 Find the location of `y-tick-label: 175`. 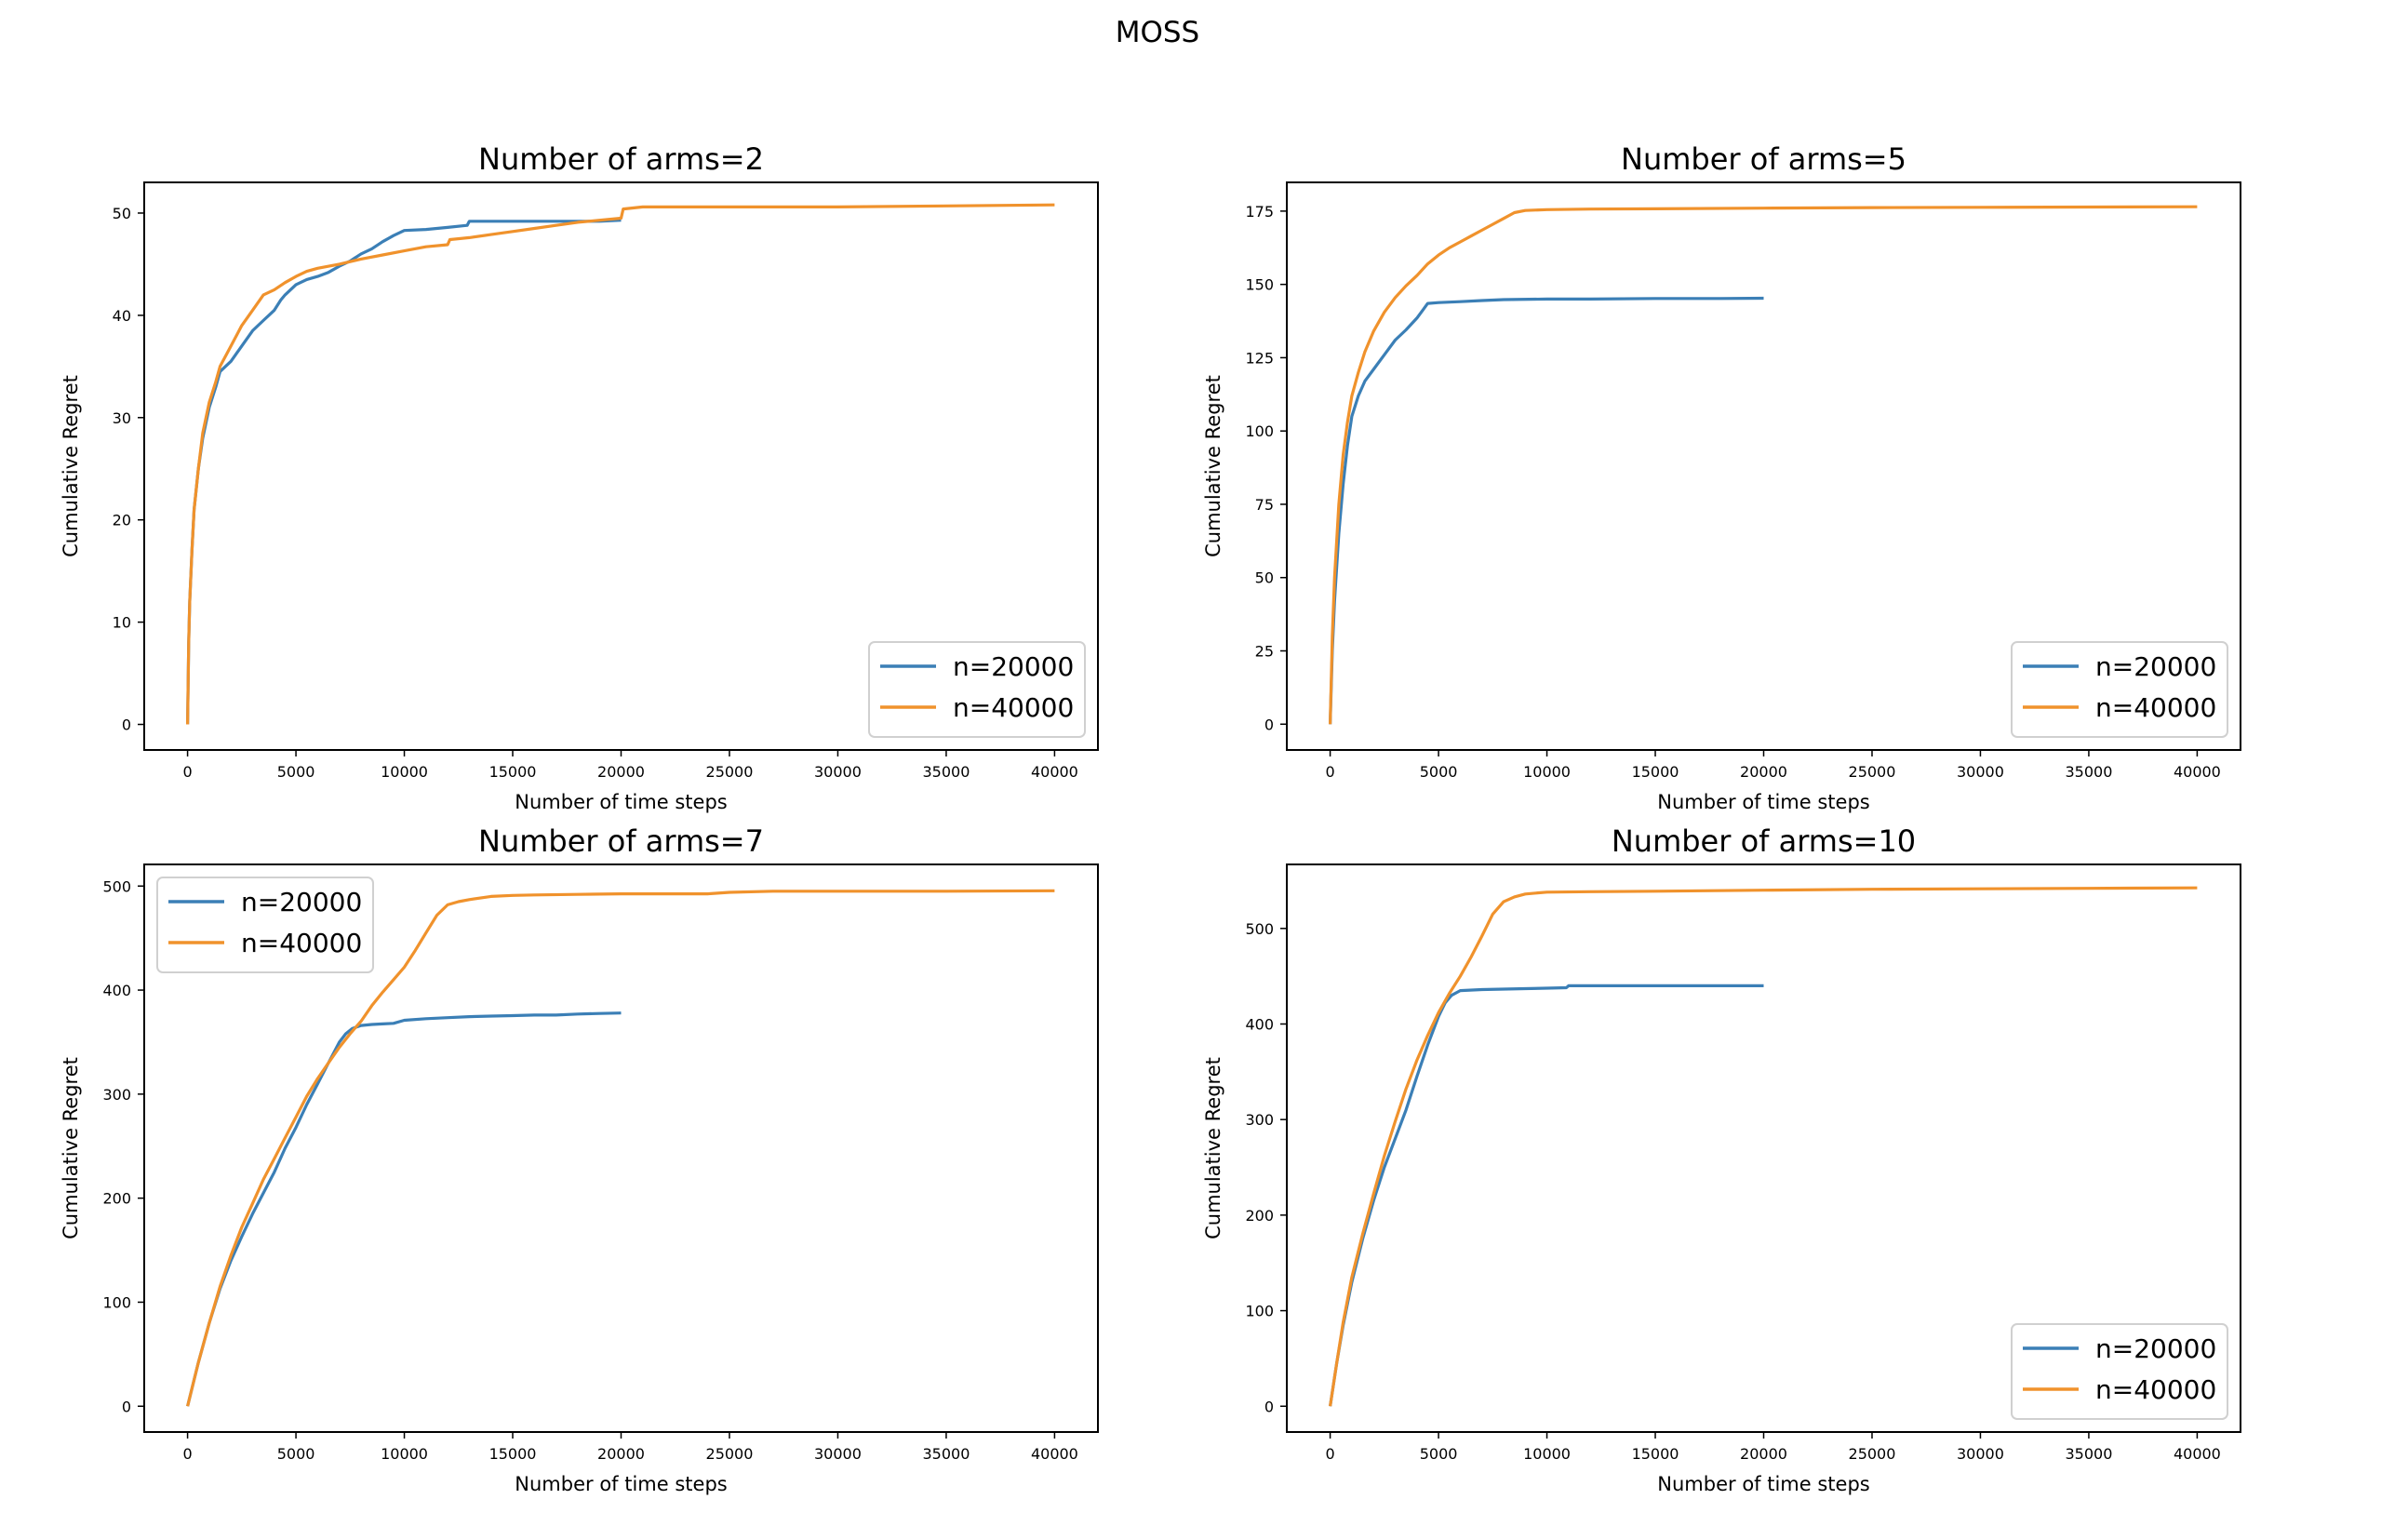

y-tick-label: 175 is located at coordinates (1260, 212).